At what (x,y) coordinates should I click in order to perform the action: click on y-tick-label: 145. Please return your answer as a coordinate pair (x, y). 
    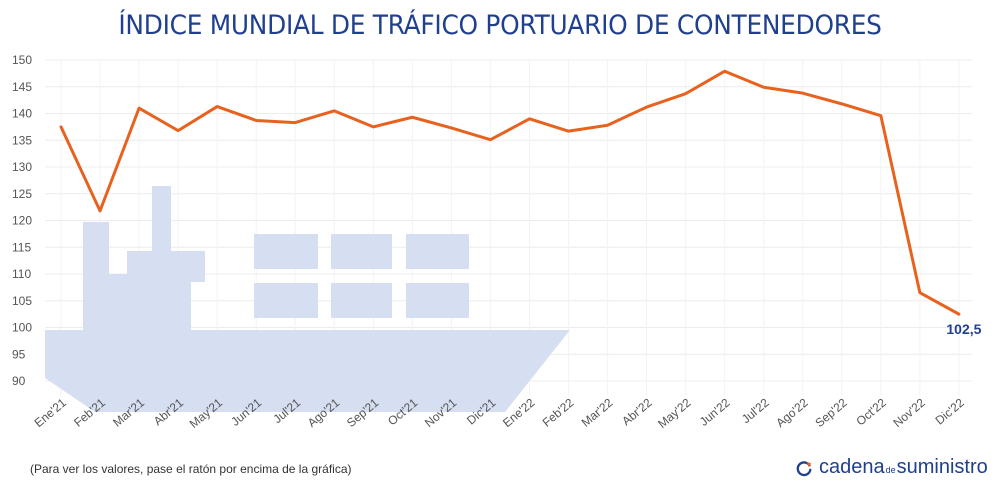
    Looking at the image, I should click on (22, 87).